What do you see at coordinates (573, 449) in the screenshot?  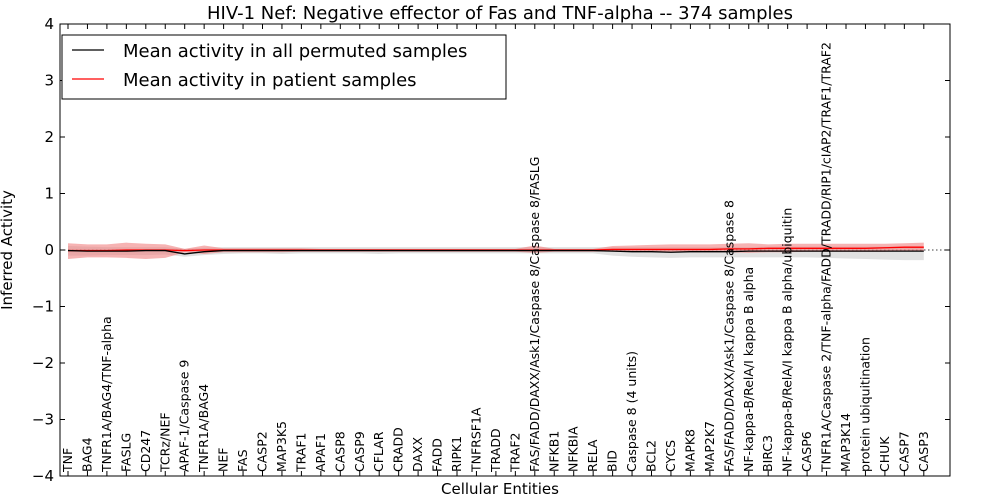 I see `x-tick-label: NFKBIA` at bounding box center [573, 449].